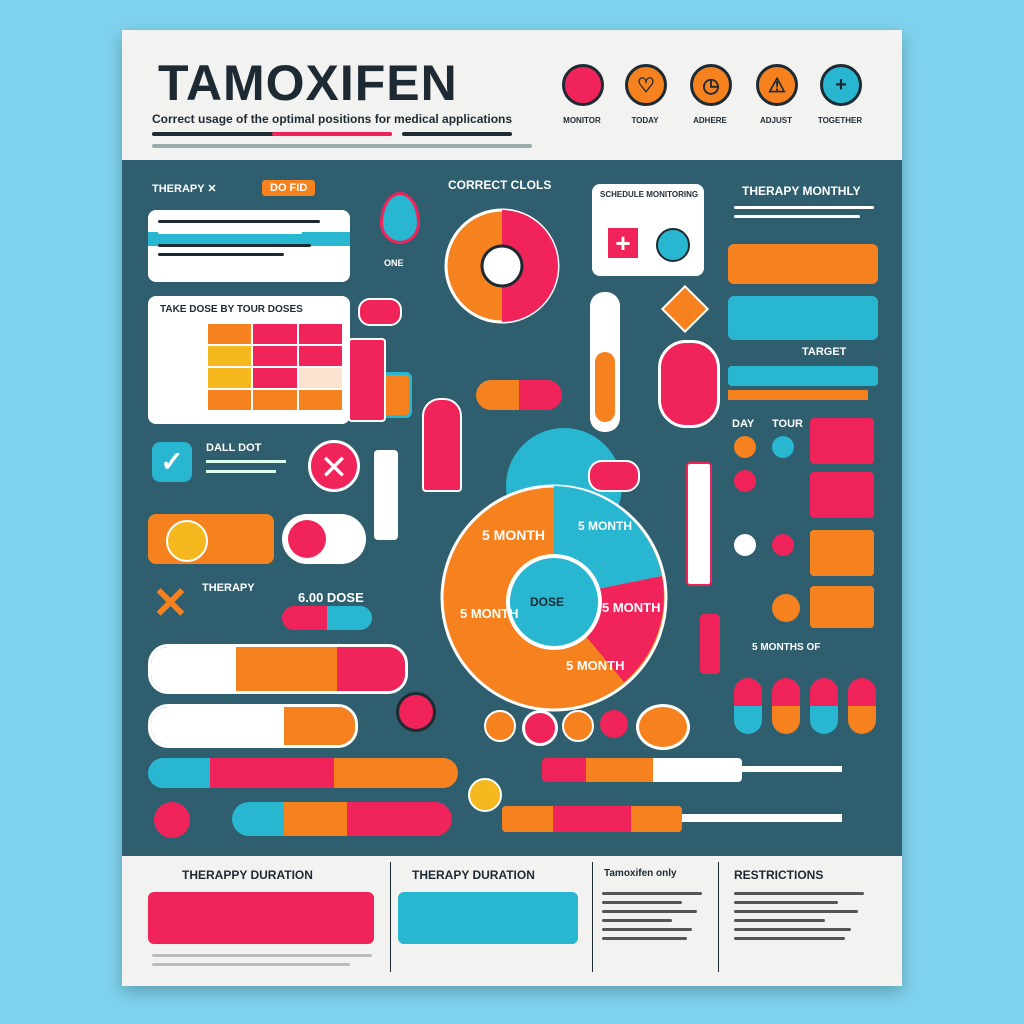 The image size is (1024, 1024). Describe the element at coordinates (711, 85) in the screenshot. I see `clock-icon: ◷` at that location.